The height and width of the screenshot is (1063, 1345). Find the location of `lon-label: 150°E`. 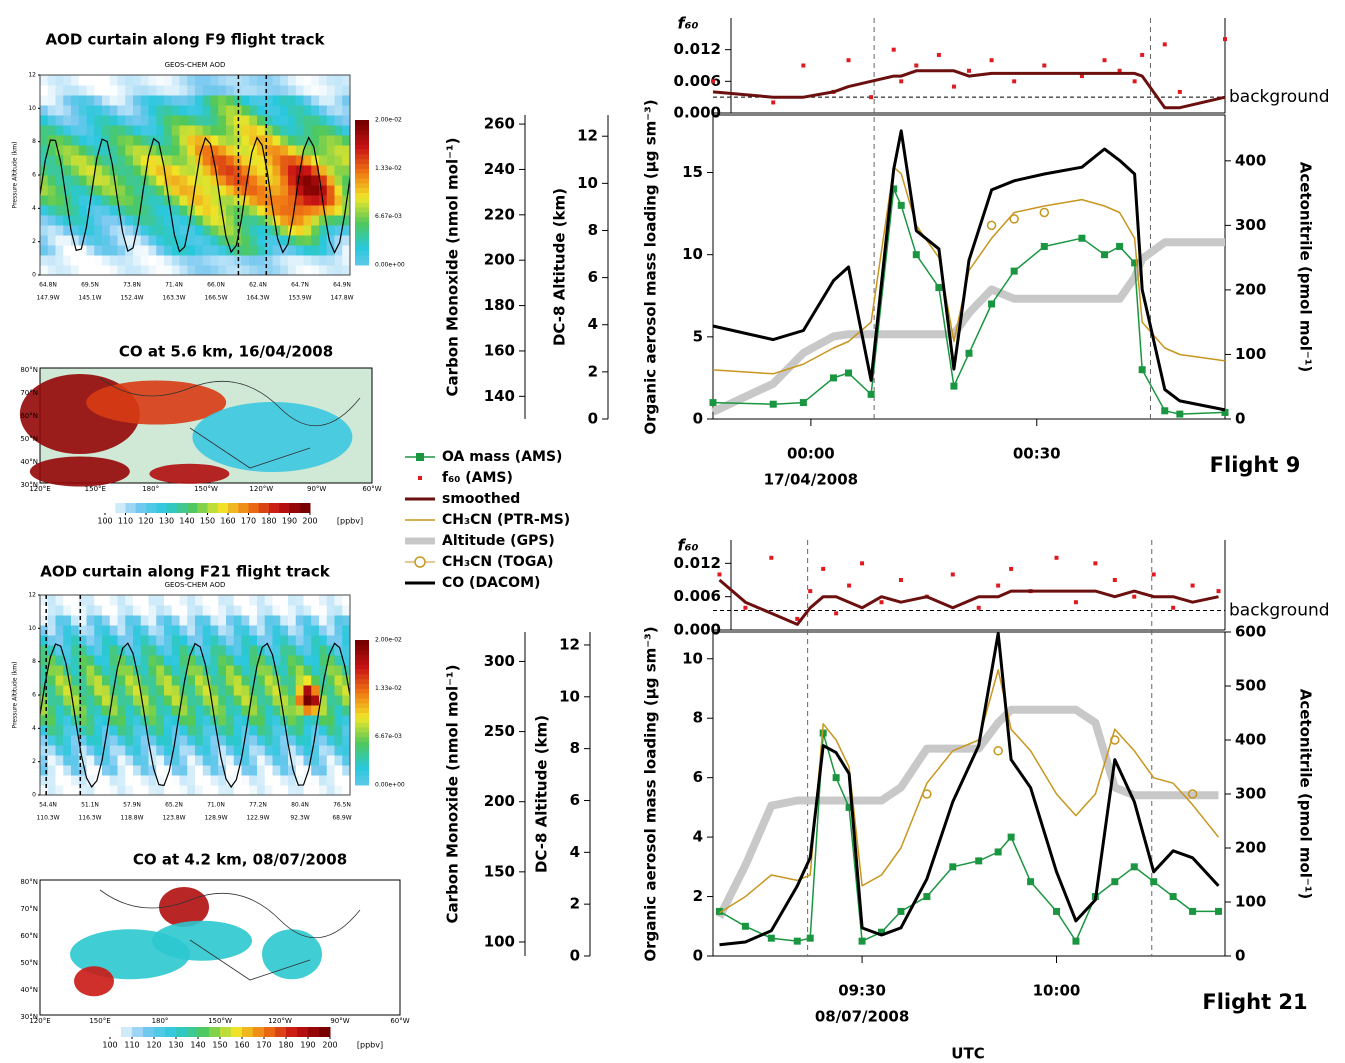

lon-label: 150°E is located at coordinates (95, 489).